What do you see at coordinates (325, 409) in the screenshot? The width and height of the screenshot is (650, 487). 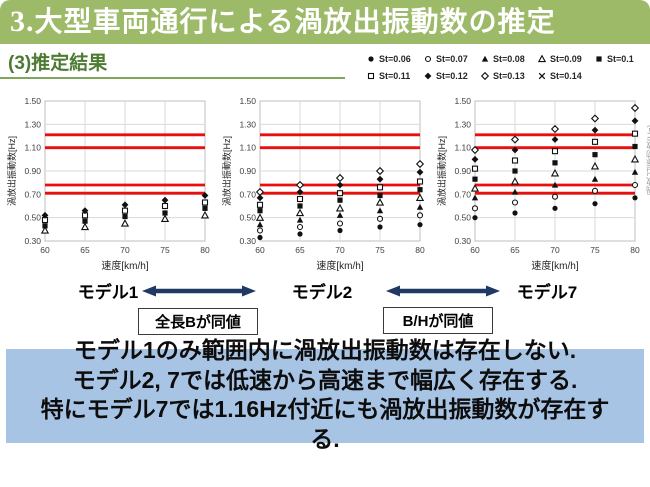 I see `conclusion-line: 特にモデル7では1.16Hz付近にも渦放出振動数が存在す` at bounding box center [325, 409].